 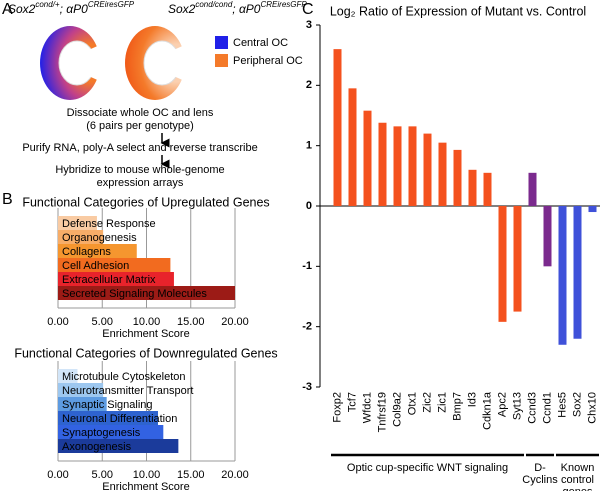 What do you see at coordinates (502, 404) in the screenshot?
I see `x-tick-label: Apc2` at bounding box center [502, 404].